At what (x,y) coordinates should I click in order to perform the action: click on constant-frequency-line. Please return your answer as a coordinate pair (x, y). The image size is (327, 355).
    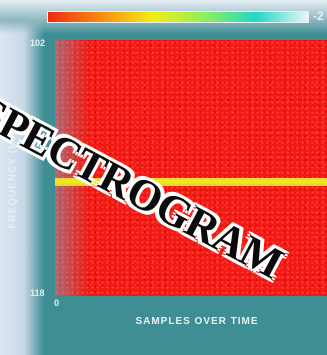
    Looking at the image, I should click on (191, 182).